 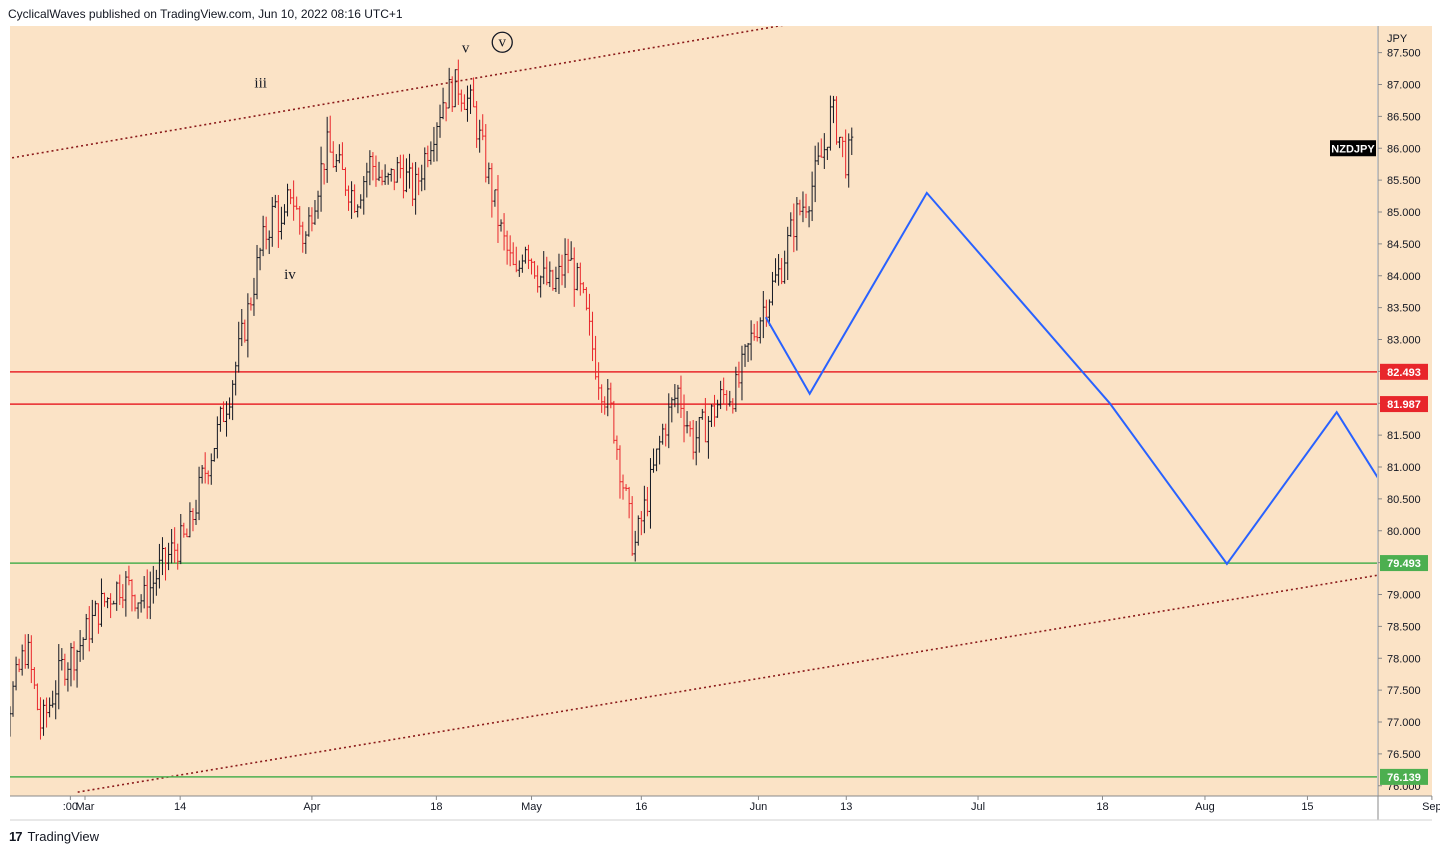 What do you see at coordinates (1404, 404) in the screenshot?
I see `level-badge-2: 81.987` at bounding box center [1404, 404].